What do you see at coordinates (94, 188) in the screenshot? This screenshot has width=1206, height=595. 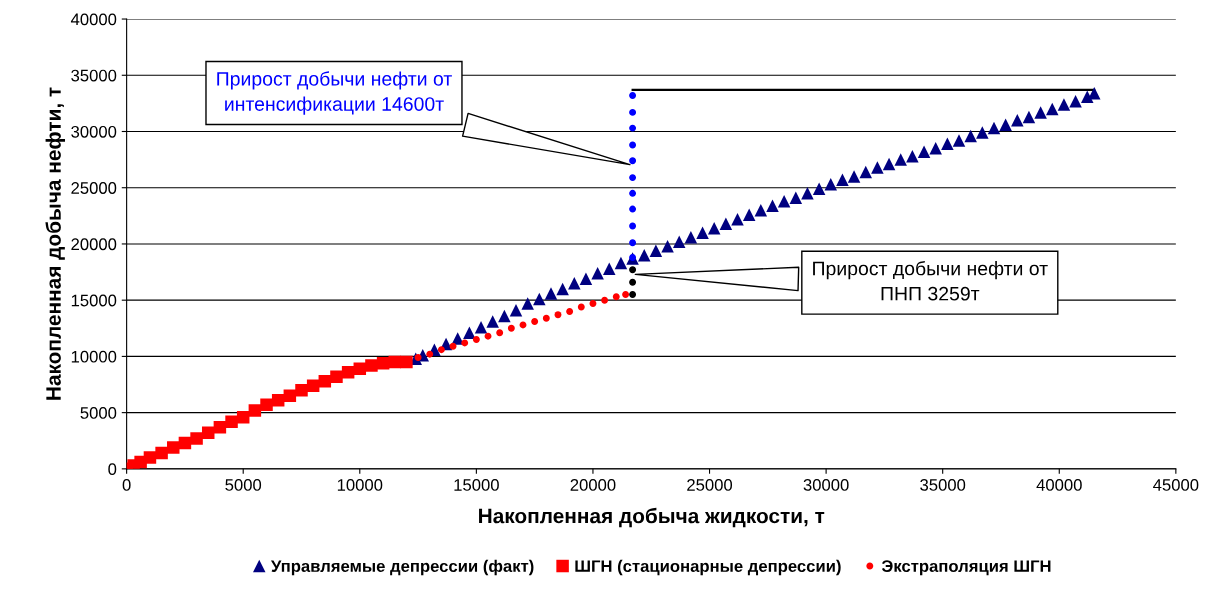 I see `y-tick-label: 25000` at bounding box center [94, 188].